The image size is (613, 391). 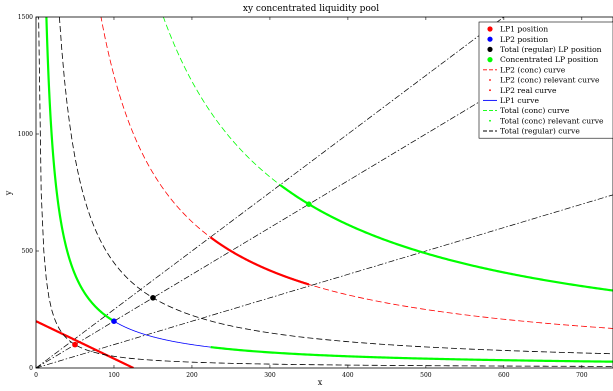 I want to click on y-tick-label: 500, so click(x=28, y=251).